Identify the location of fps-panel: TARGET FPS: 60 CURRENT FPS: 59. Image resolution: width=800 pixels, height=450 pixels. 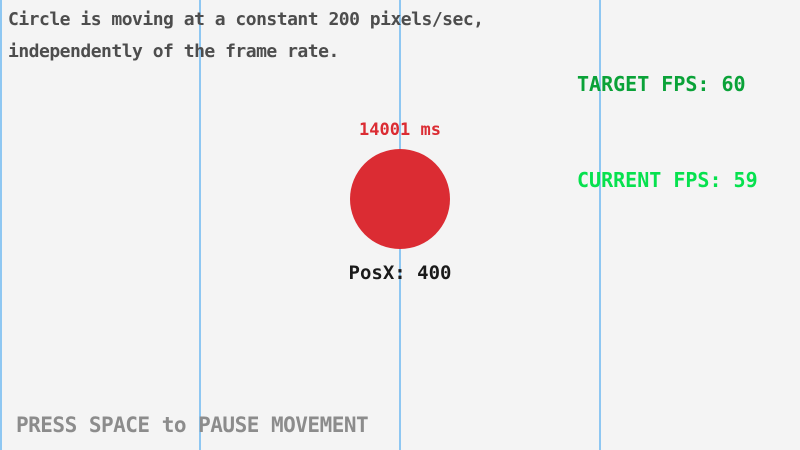
(667, 132).